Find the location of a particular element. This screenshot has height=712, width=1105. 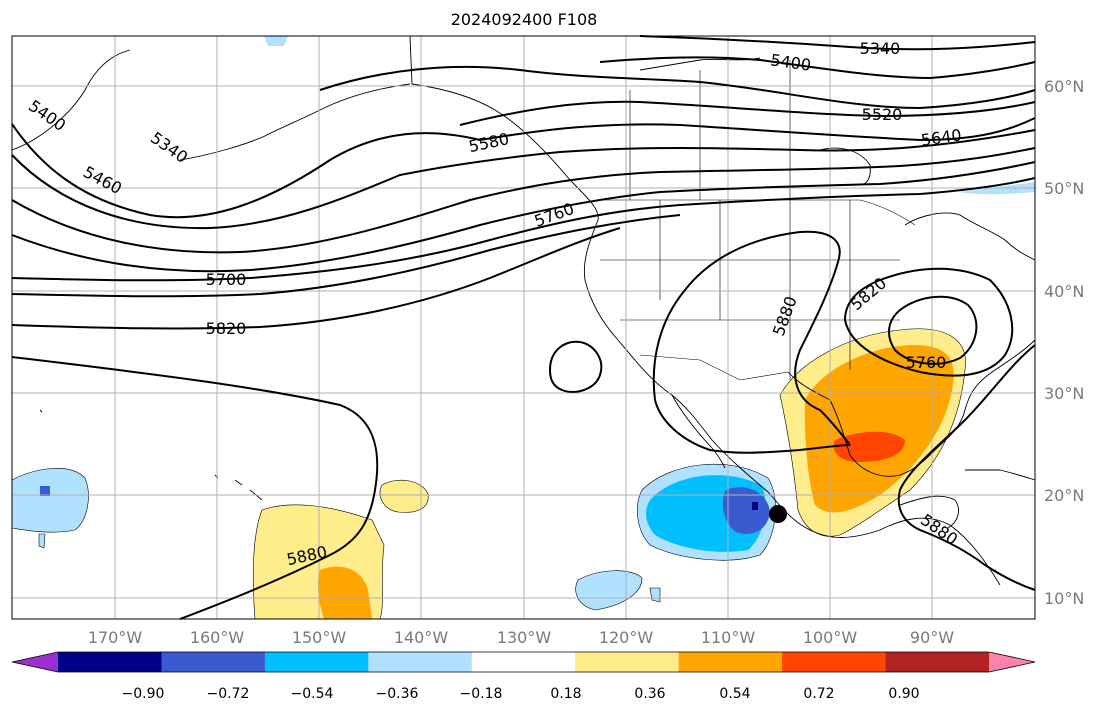

anomaly-negative-mexico-core is located at coordinates (746, 510).